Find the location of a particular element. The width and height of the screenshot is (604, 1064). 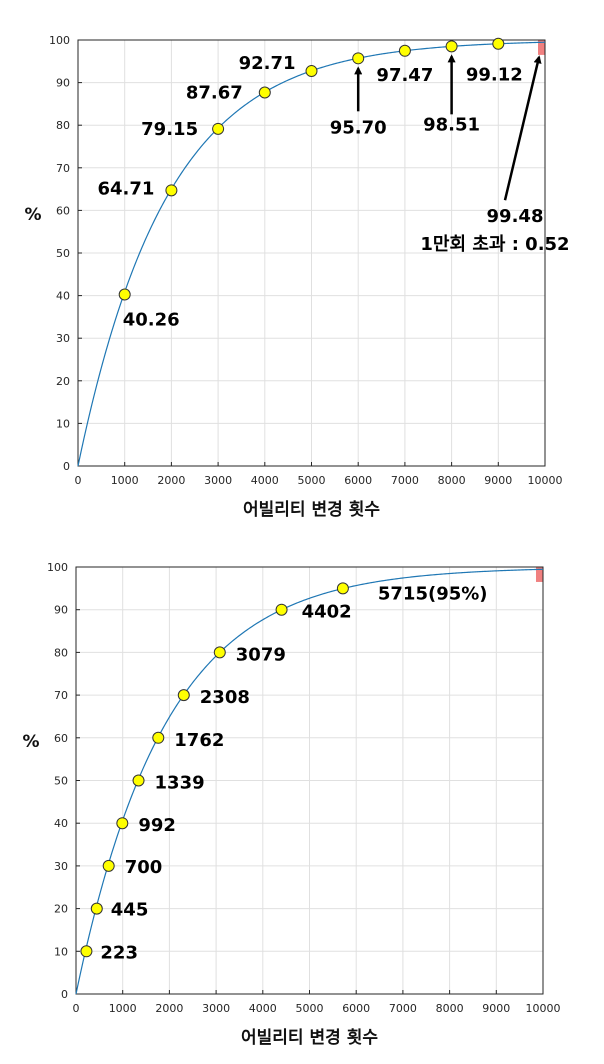

annotation-text: 1만회 초과 : 0.52 is located at coordinates (494, 244).